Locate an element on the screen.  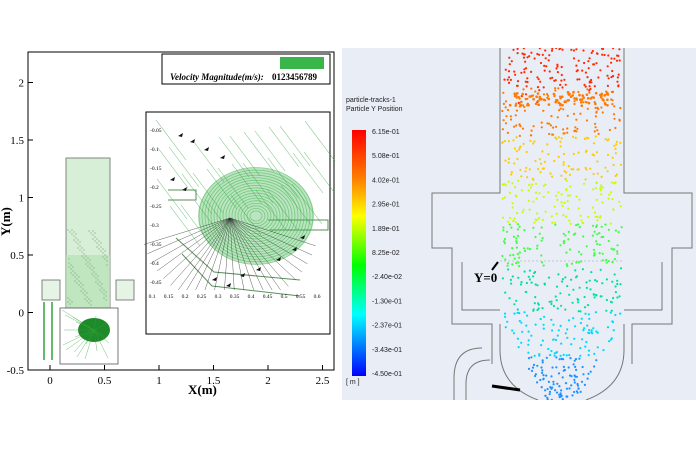
colorbar-label: -4.50e-01 is located at coordinates (387, 374).